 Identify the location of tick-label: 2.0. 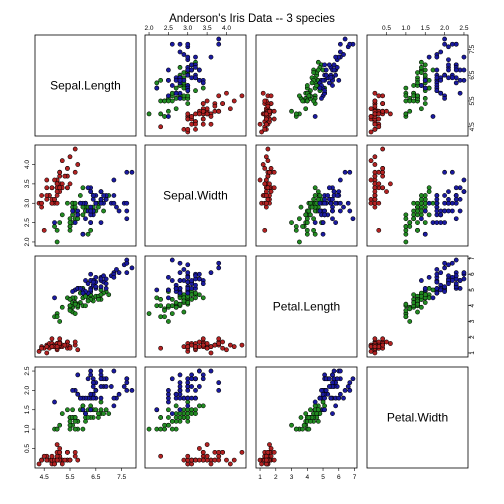
(27, 241).